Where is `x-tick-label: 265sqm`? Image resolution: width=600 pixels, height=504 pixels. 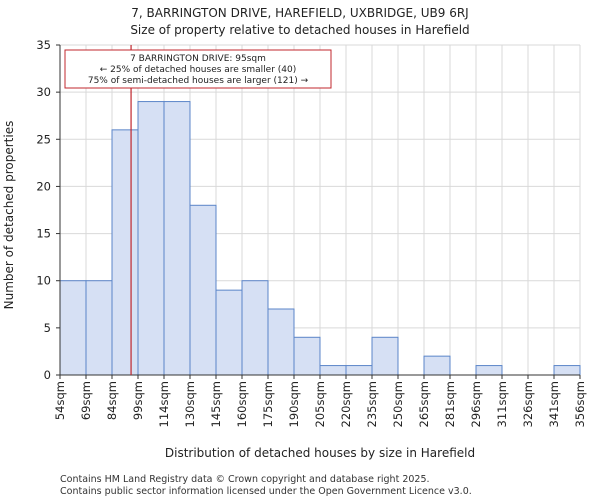
x-tick-label: 265sqm is located at coordinates (424, 404).